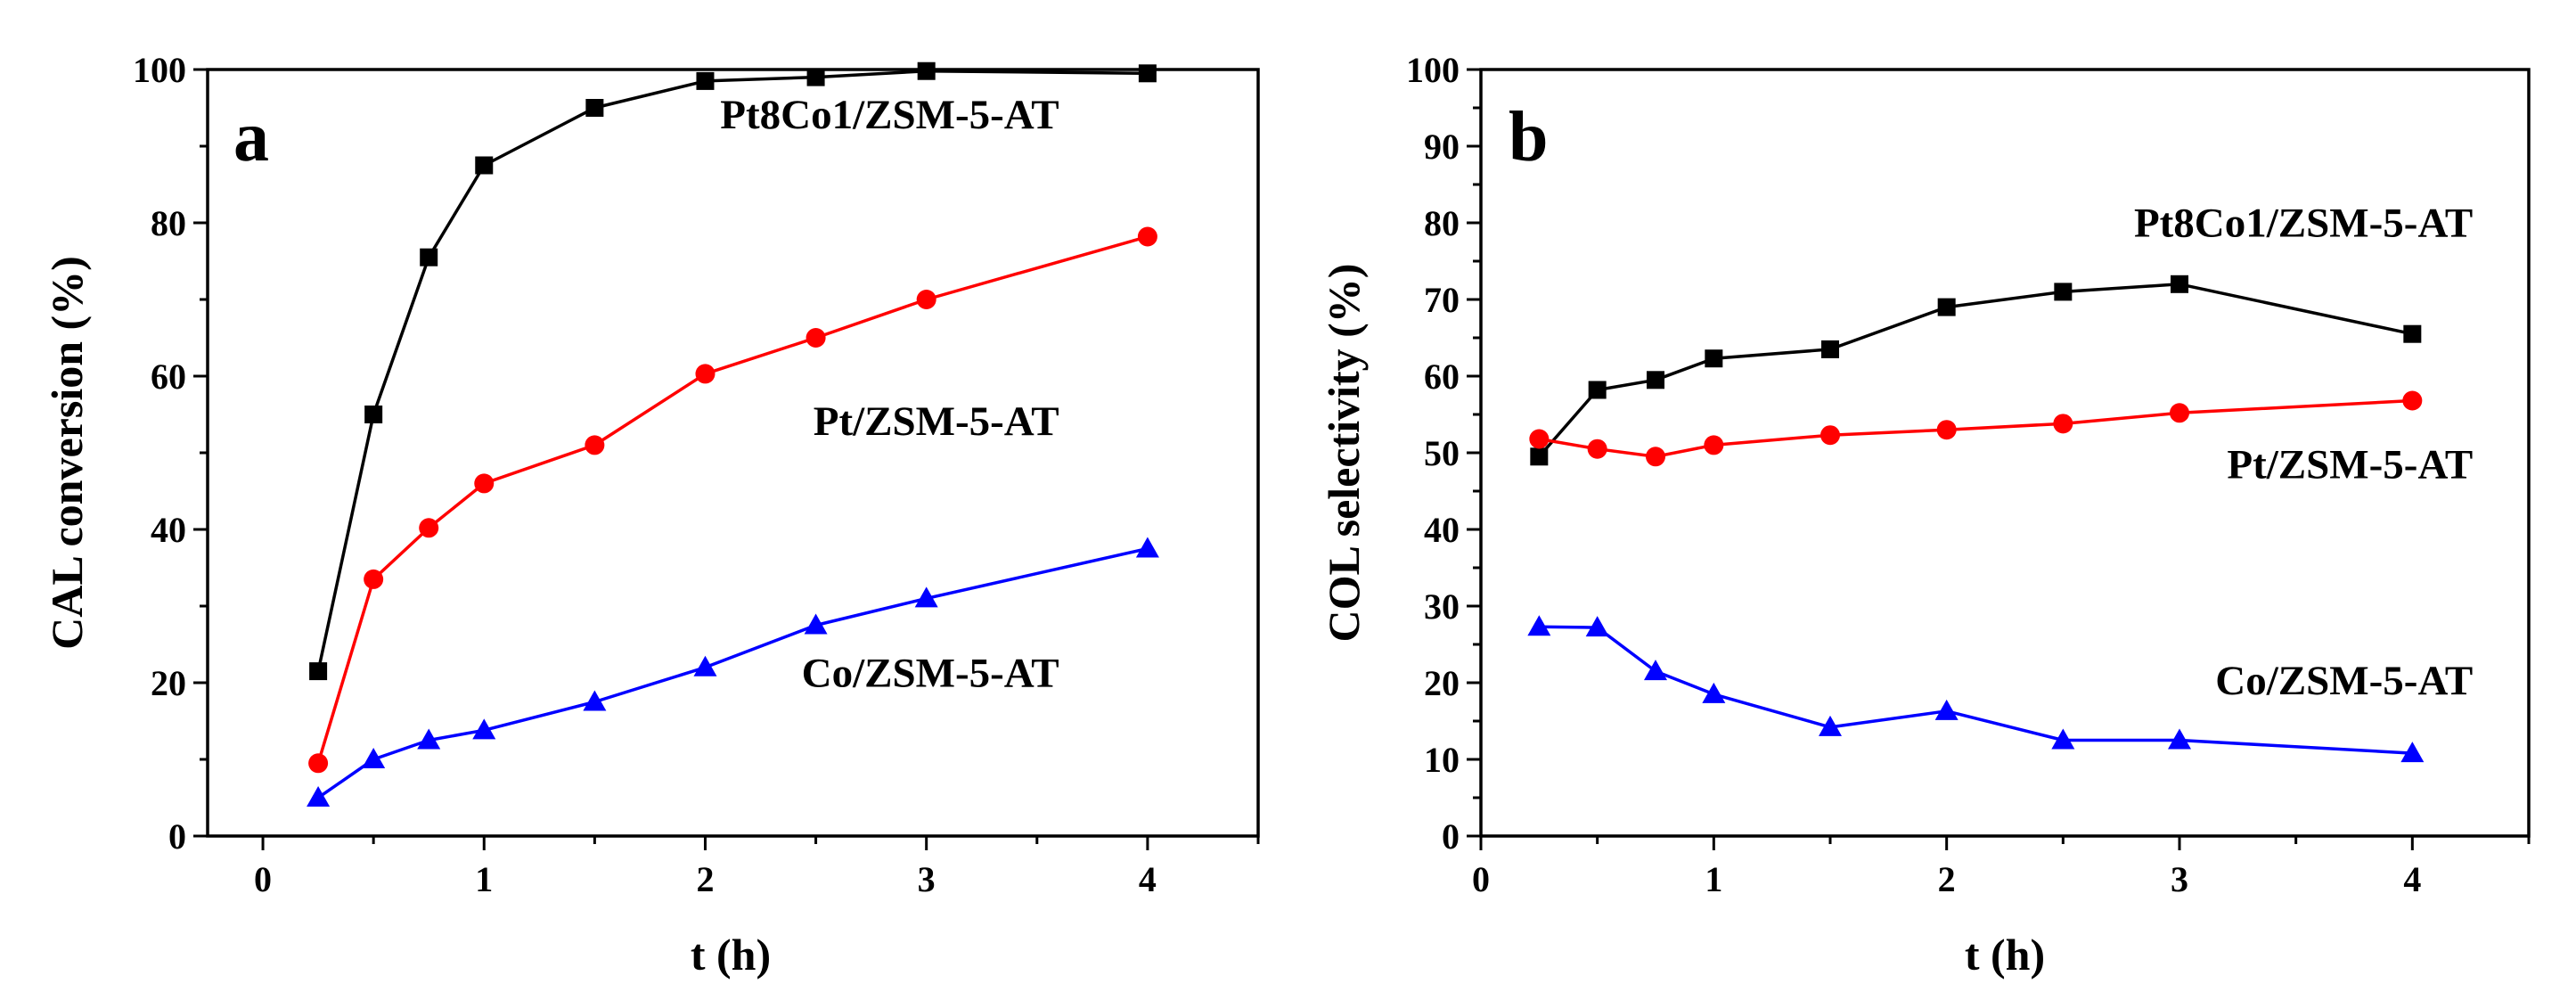  What do you see at coordinates (67, 453) in the screenshot?
I see `y-axis-title: CAL conversion (%)` at bounding box center [67, 453].